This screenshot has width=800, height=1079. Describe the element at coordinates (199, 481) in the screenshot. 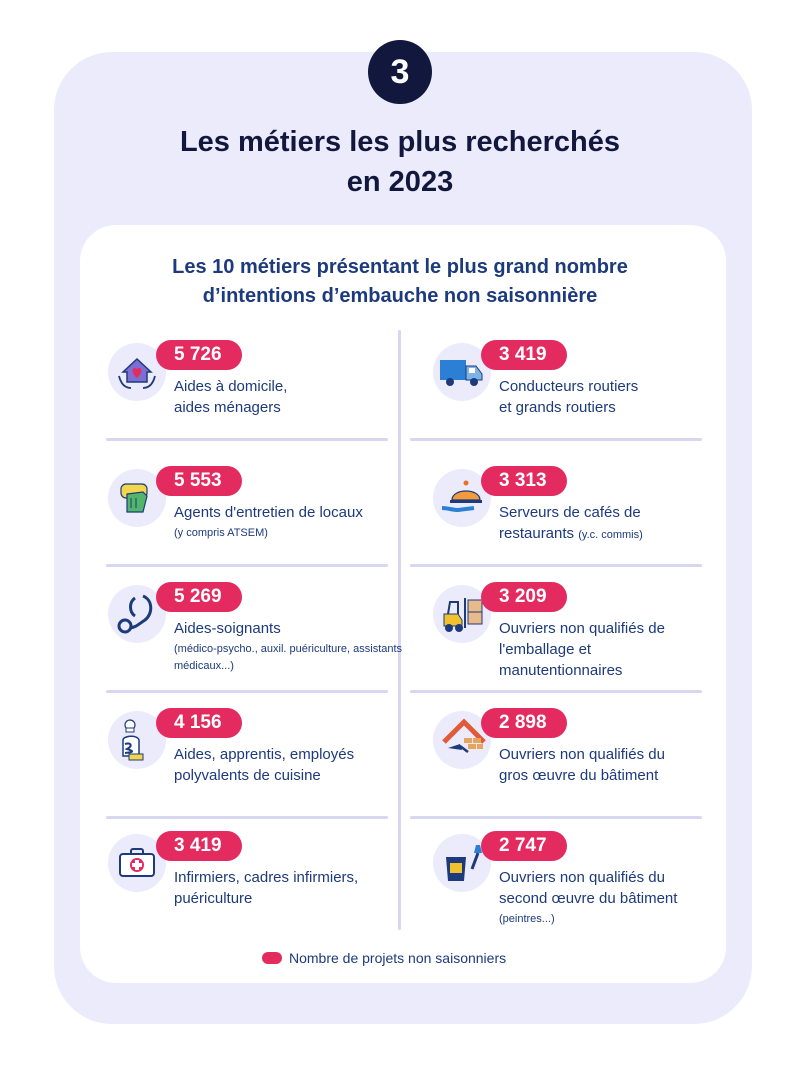

I see `value-badge: 5 553` at that location.